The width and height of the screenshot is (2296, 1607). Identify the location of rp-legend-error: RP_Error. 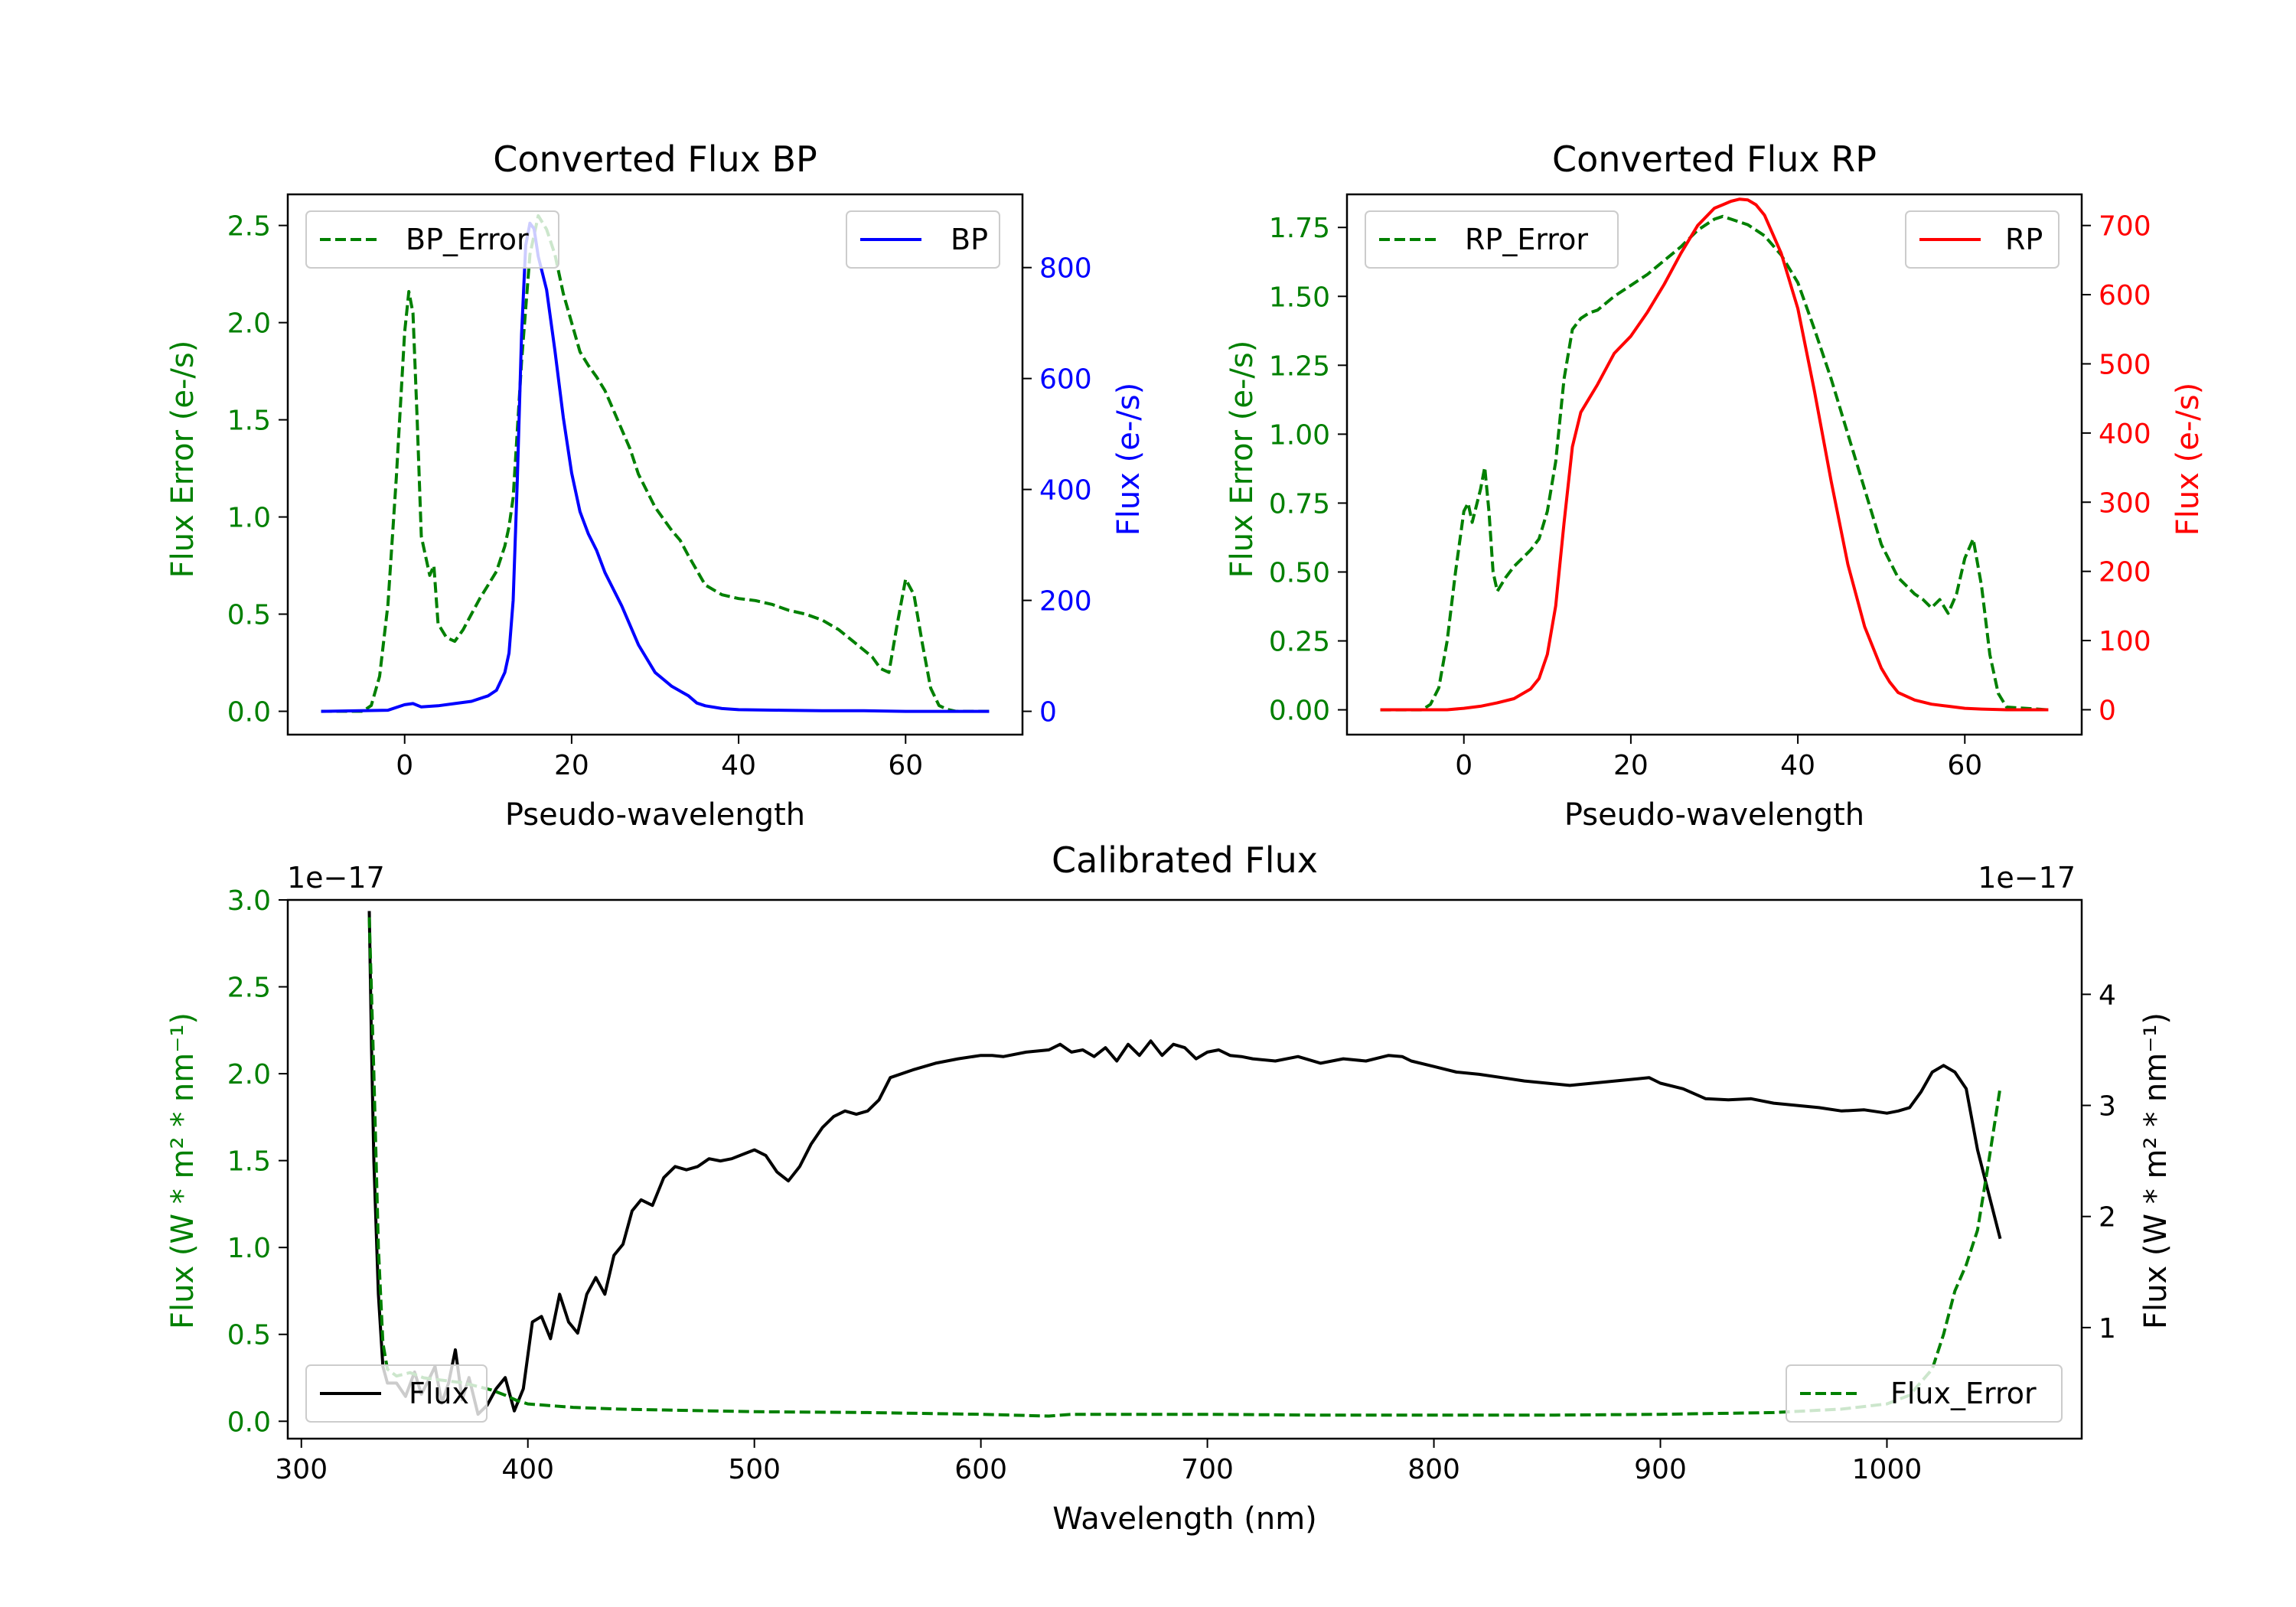
(1492, 239).